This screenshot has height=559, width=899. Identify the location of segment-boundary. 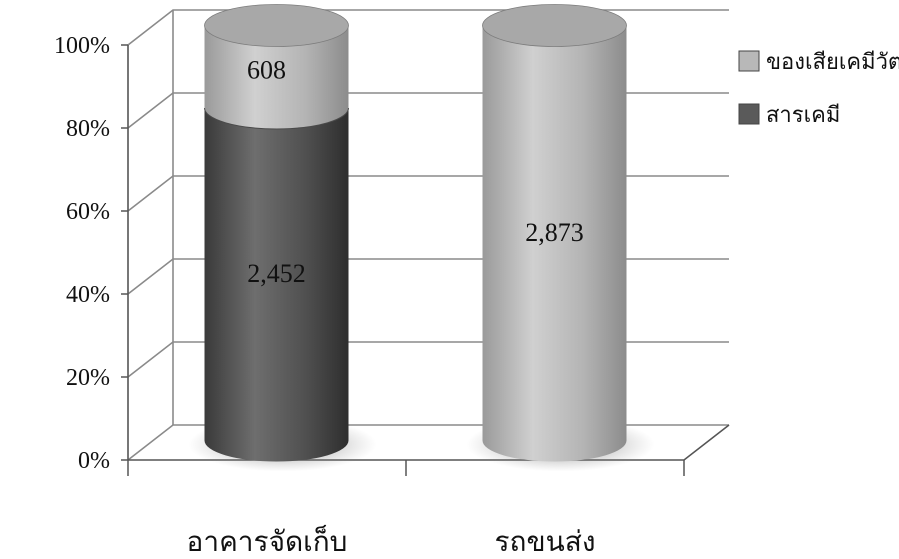
(276, 118).